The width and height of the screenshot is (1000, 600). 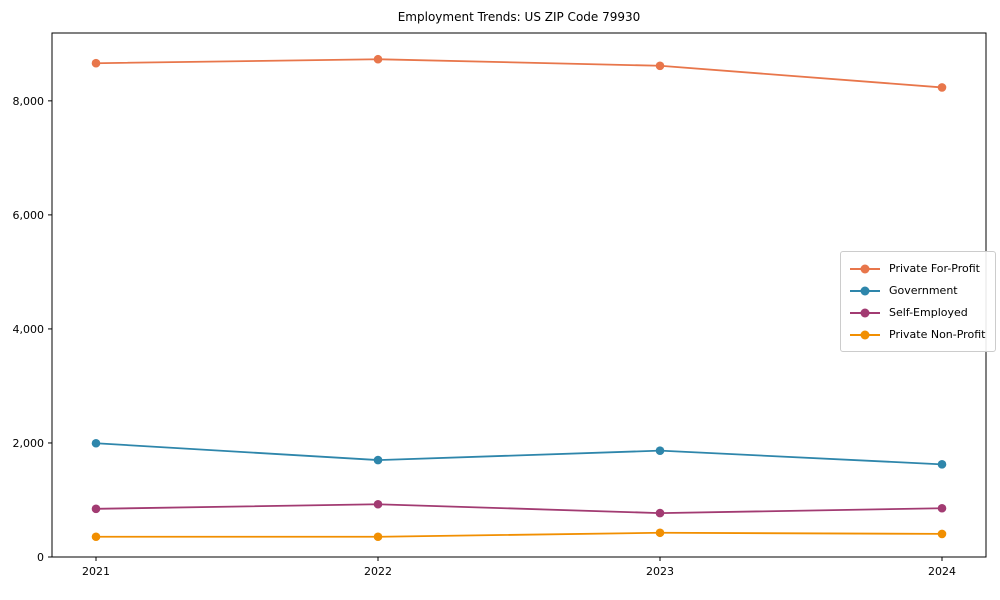 What do you see at coordinates (29, 101) in the screenshot?
I see `y-tick-label: 8,000` at bounding box center [29, 101].